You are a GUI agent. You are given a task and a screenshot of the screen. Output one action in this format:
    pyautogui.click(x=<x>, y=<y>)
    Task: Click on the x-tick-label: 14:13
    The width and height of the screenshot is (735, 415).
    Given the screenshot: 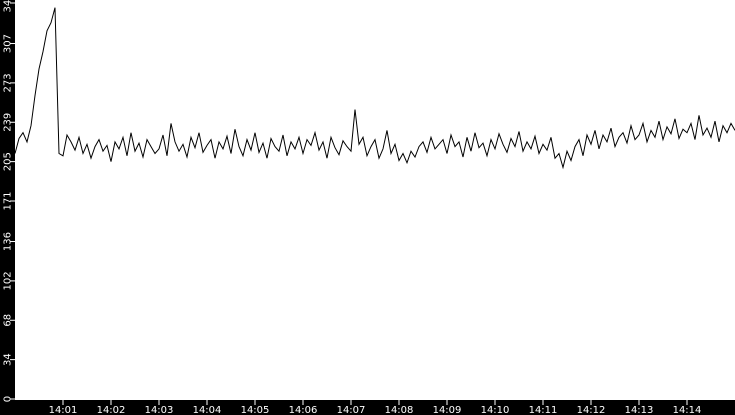 What is the action you would take?
    pyautogui.click(x=639, y=410)
    